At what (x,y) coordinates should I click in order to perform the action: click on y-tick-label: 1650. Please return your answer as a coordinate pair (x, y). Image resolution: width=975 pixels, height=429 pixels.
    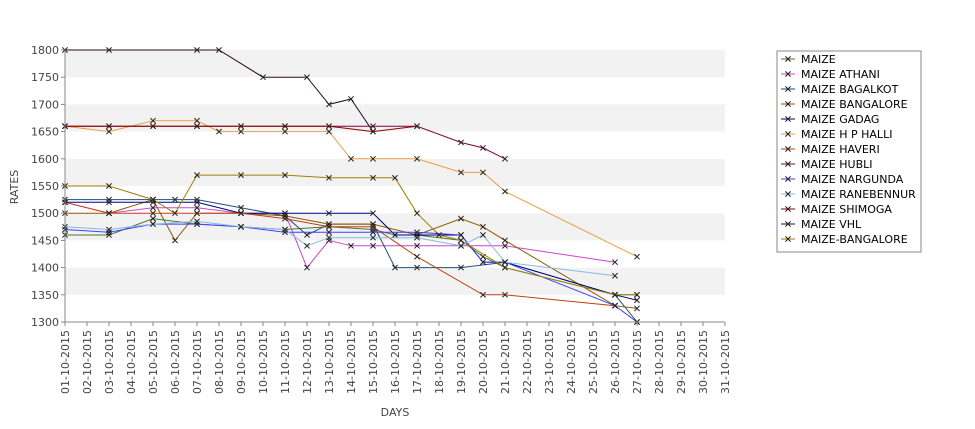
    Looking at the image, I should click on (45, 132).